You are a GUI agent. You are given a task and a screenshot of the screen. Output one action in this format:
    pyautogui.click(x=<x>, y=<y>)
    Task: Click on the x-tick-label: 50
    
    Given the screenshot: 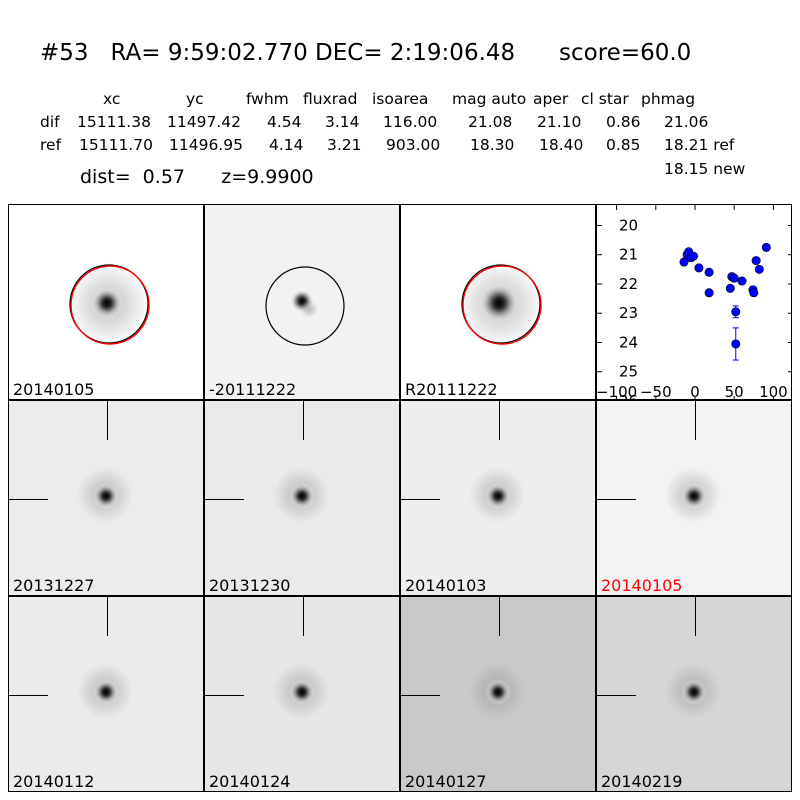 What is the action you would take?
    pyautogui.click(x=734, y=391)
    